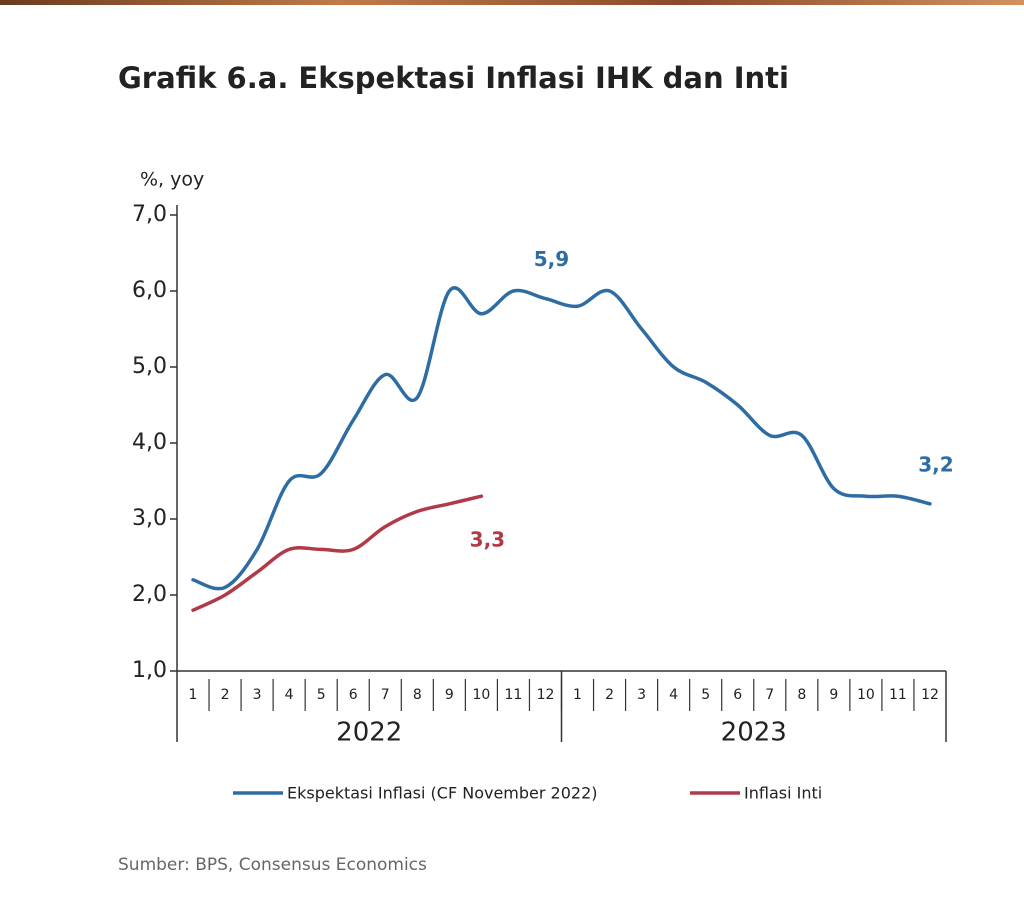 Image resolution: width=1024 pixels, height=899 pixels. Describe the element at coordinates (149, 442) in the screenshot. I see `y-tick-label: 4,0` at that location.